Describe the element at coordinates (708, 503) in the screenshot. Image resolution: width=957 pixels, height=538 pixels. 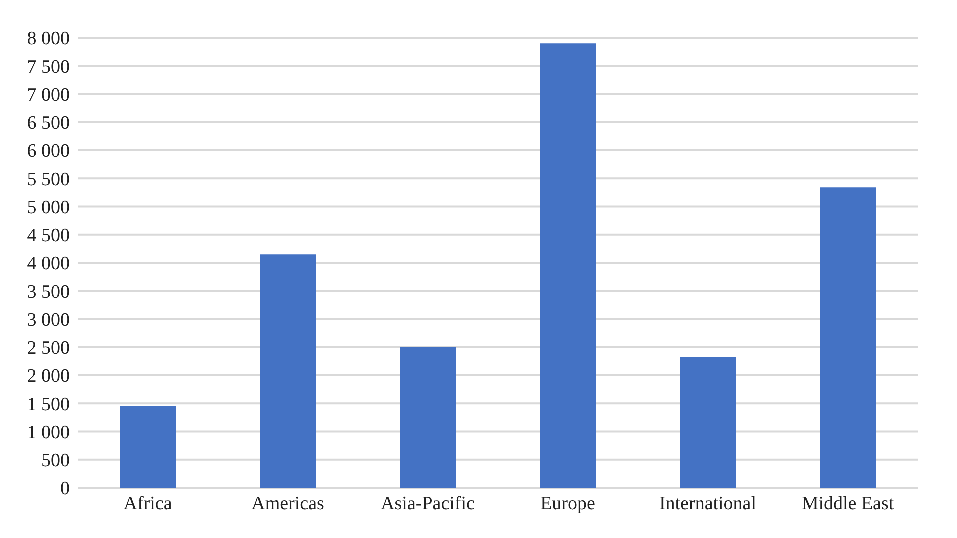
I see `x-tick-label: International` at that location.